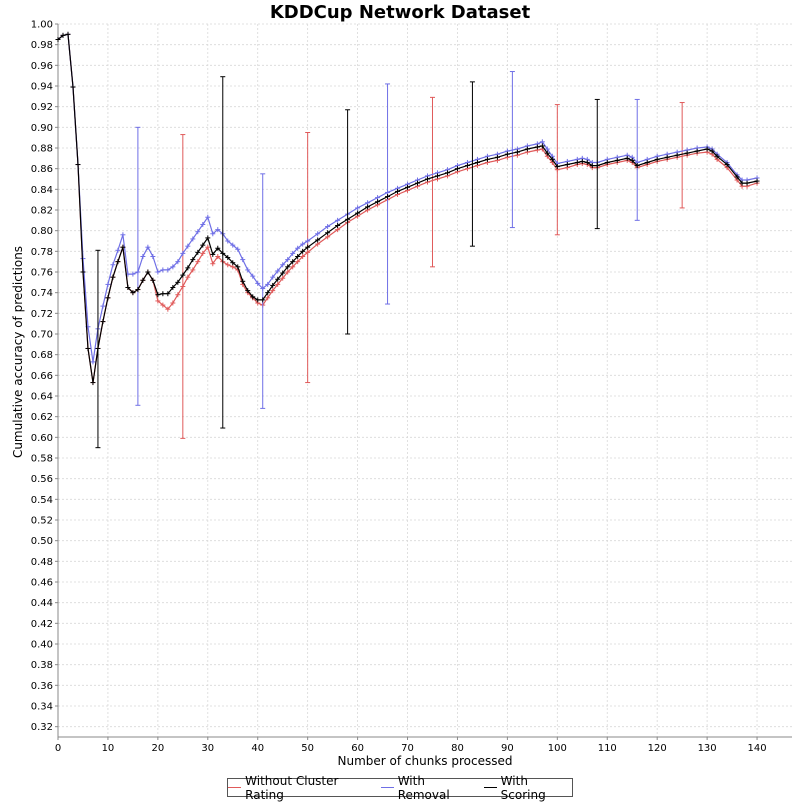 Image resolution: width=800 pixels, height=802 pixels. Describe the element at coordinates (108, 748) in the screenshot. I see `x-tick-label: 10` at that location.